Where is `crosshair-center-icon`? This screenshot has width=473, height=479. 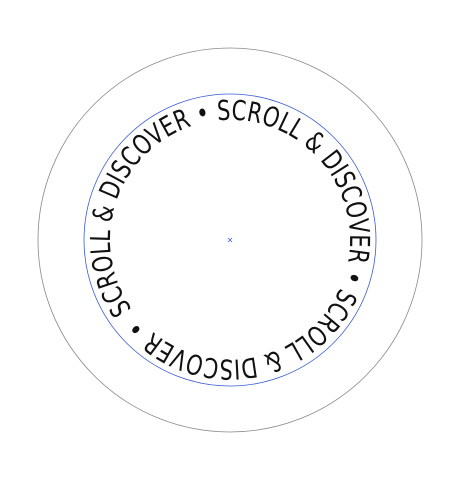 crosshair-center-icon is located at coordinates (230, 240).